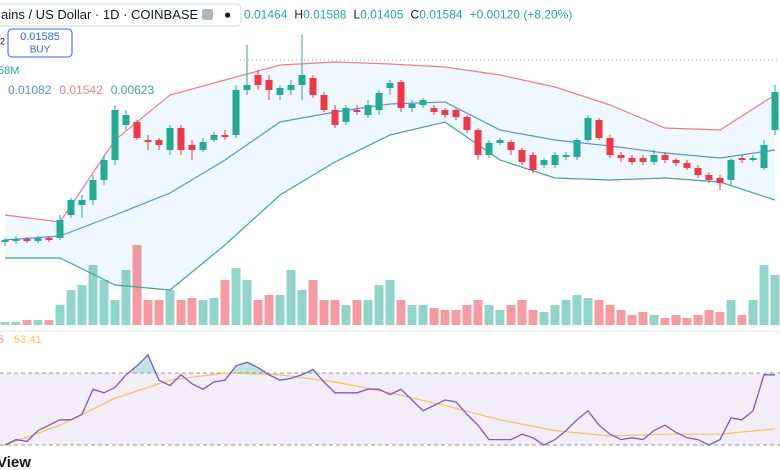 Image resolution: width=780 pixels, height=470 pixels. I want to click on symbol-box, so click(121, 15).